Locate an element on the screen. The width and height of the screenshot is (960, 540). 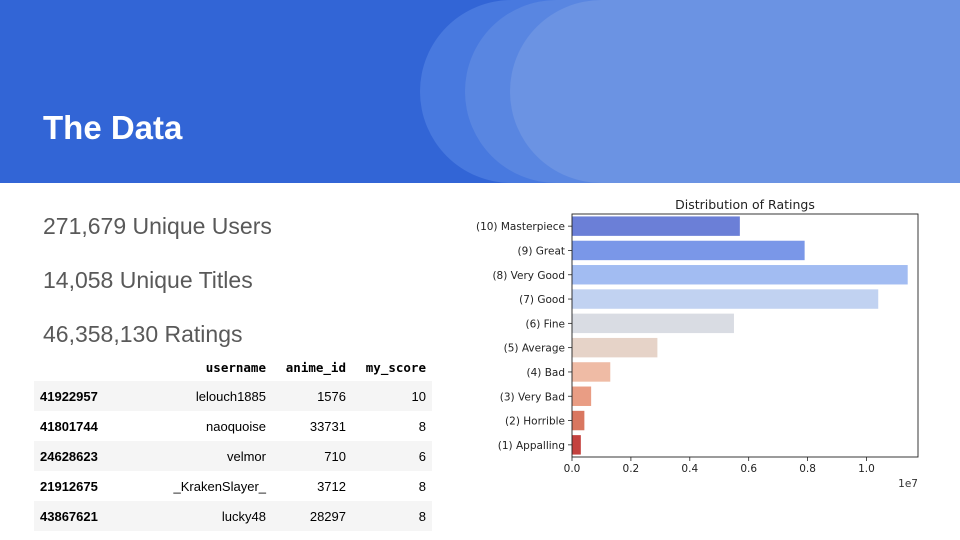
stat-ratings: 46,358,130 Ratings is located at coordinates (143, 334).